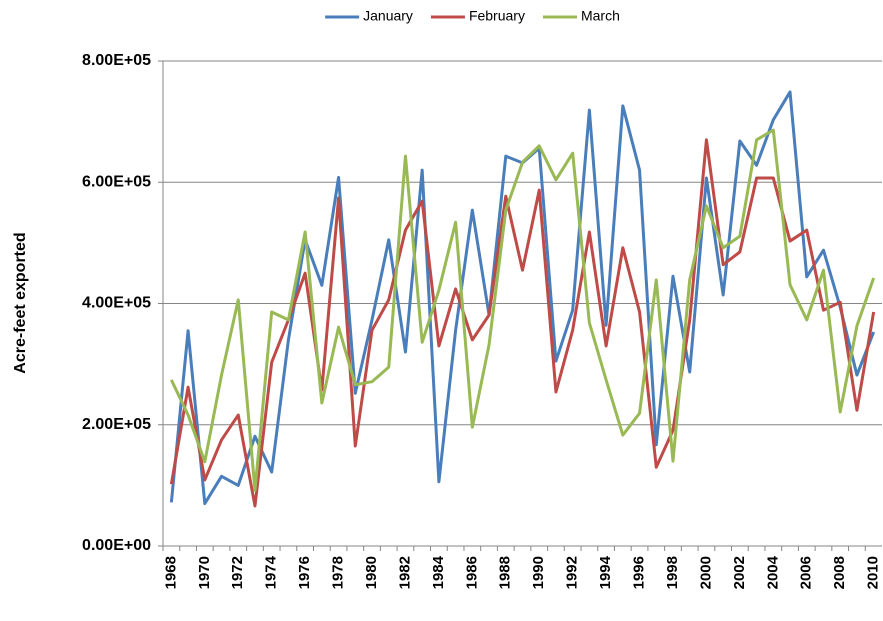 The height and width of the screenshot is (621, 883). I want to click on x-tick-label: 1986, so click(471, 572).